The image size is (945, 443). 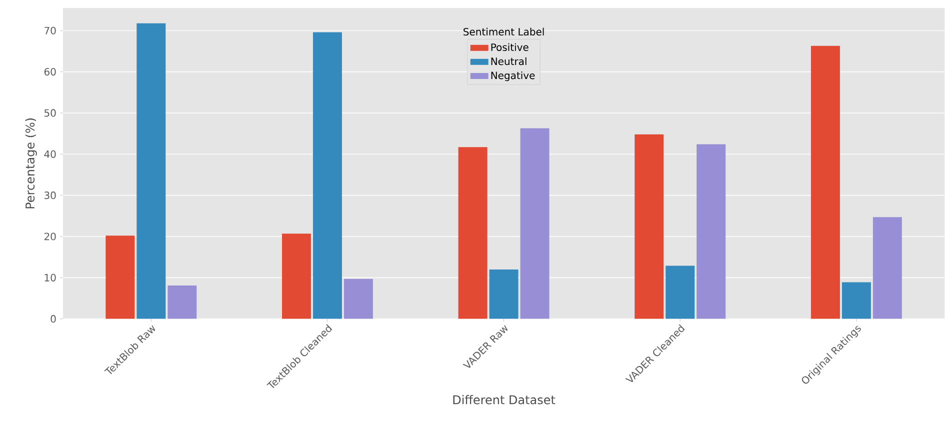 What do you see at coordinates (50, 154) in the screenshot?
I see `y-tick-label: 40` at bounding box center [50, 154].